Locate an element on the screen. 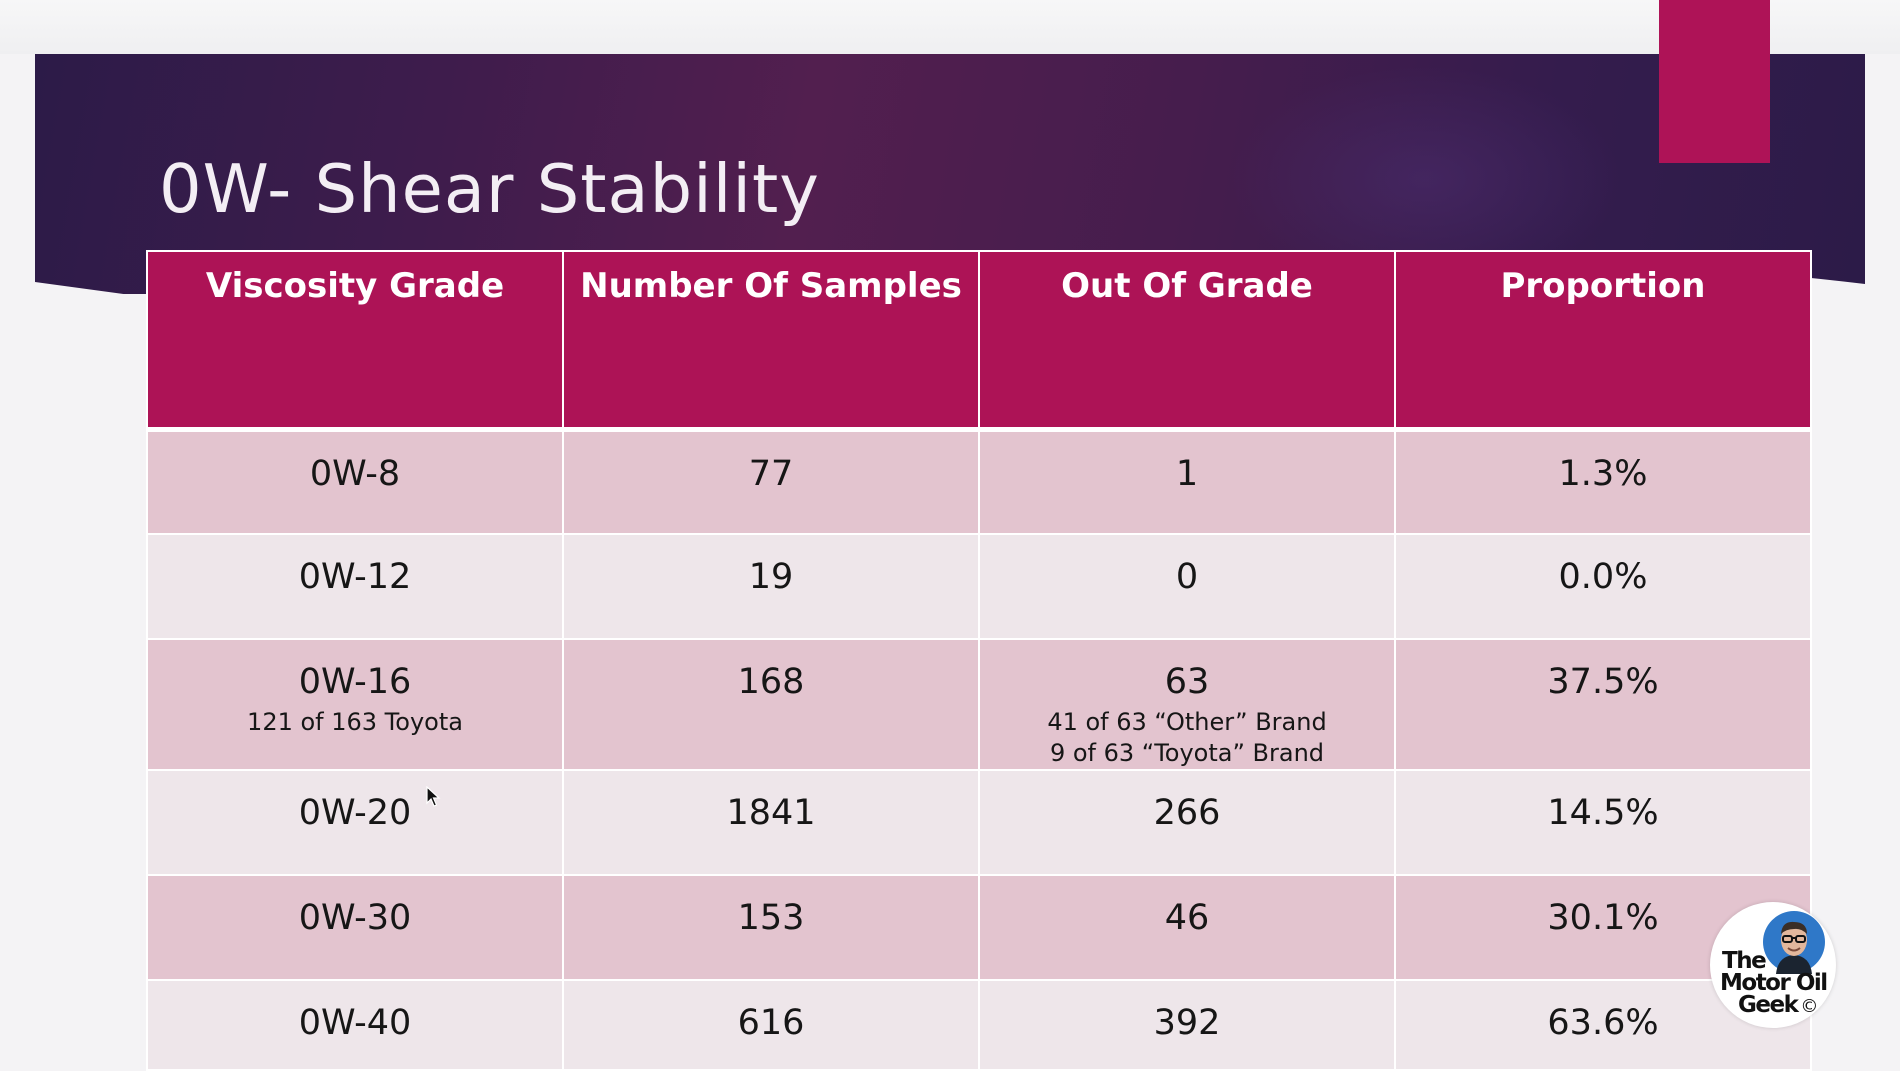 Image resolution: width=1900 pixels, height=1071 pixels. logo-line-geek-row: Geek © is located at coordinates (1773, 1006).